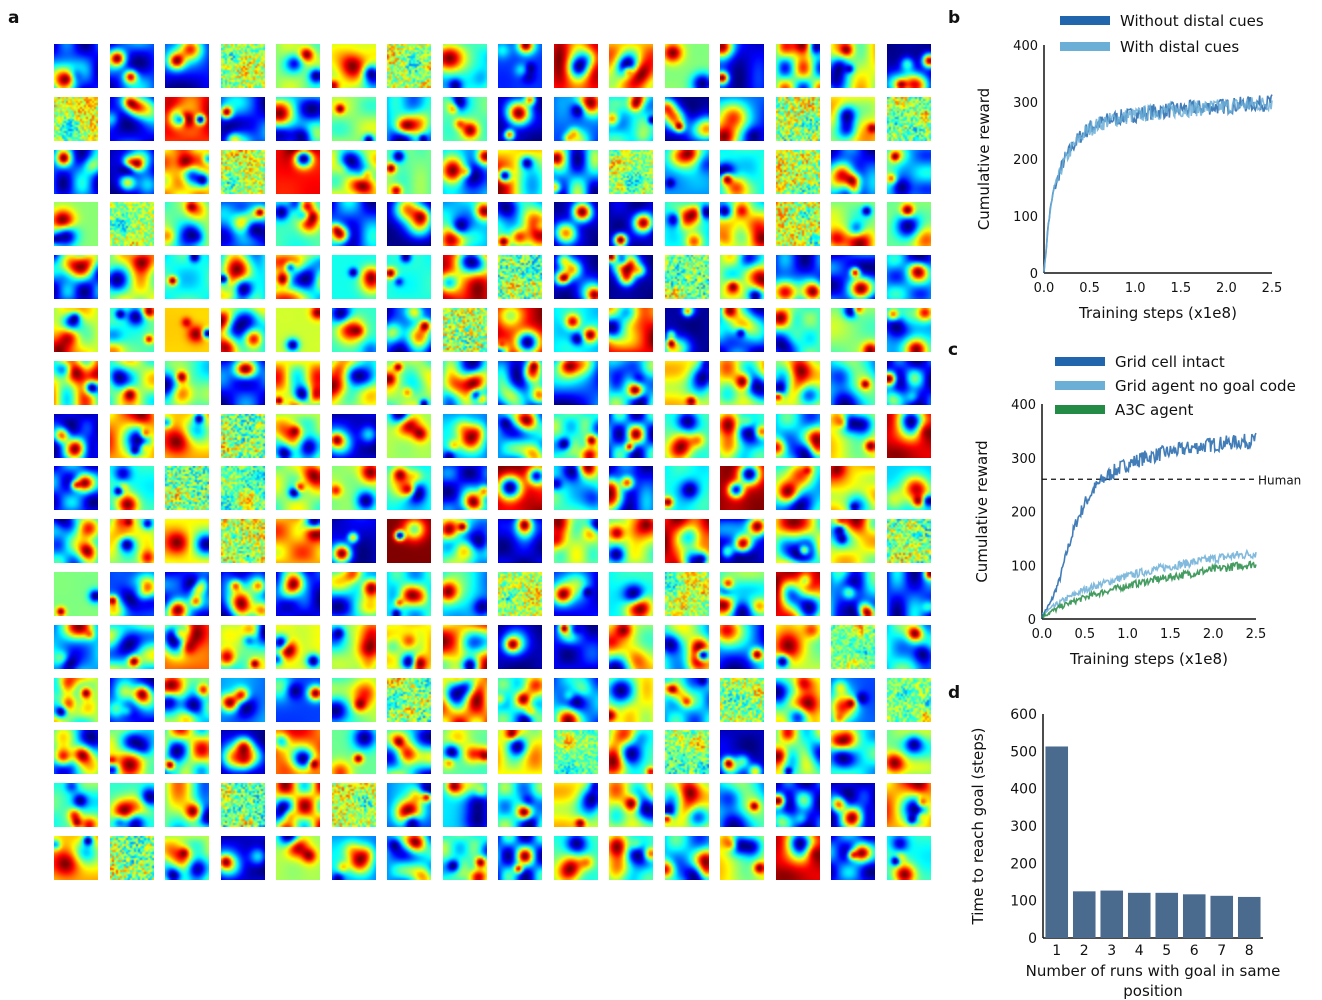 The height and width of the screenshot is (1000, 1322). What do you see at coordinates (1139, 951) in the screenshot?
I see `x-tick-label: 4` at bounding box center [1139, 951].